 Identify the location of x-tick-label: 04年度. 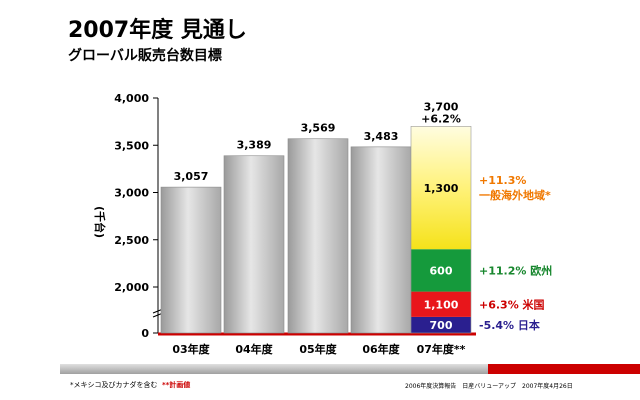
(254, 349).